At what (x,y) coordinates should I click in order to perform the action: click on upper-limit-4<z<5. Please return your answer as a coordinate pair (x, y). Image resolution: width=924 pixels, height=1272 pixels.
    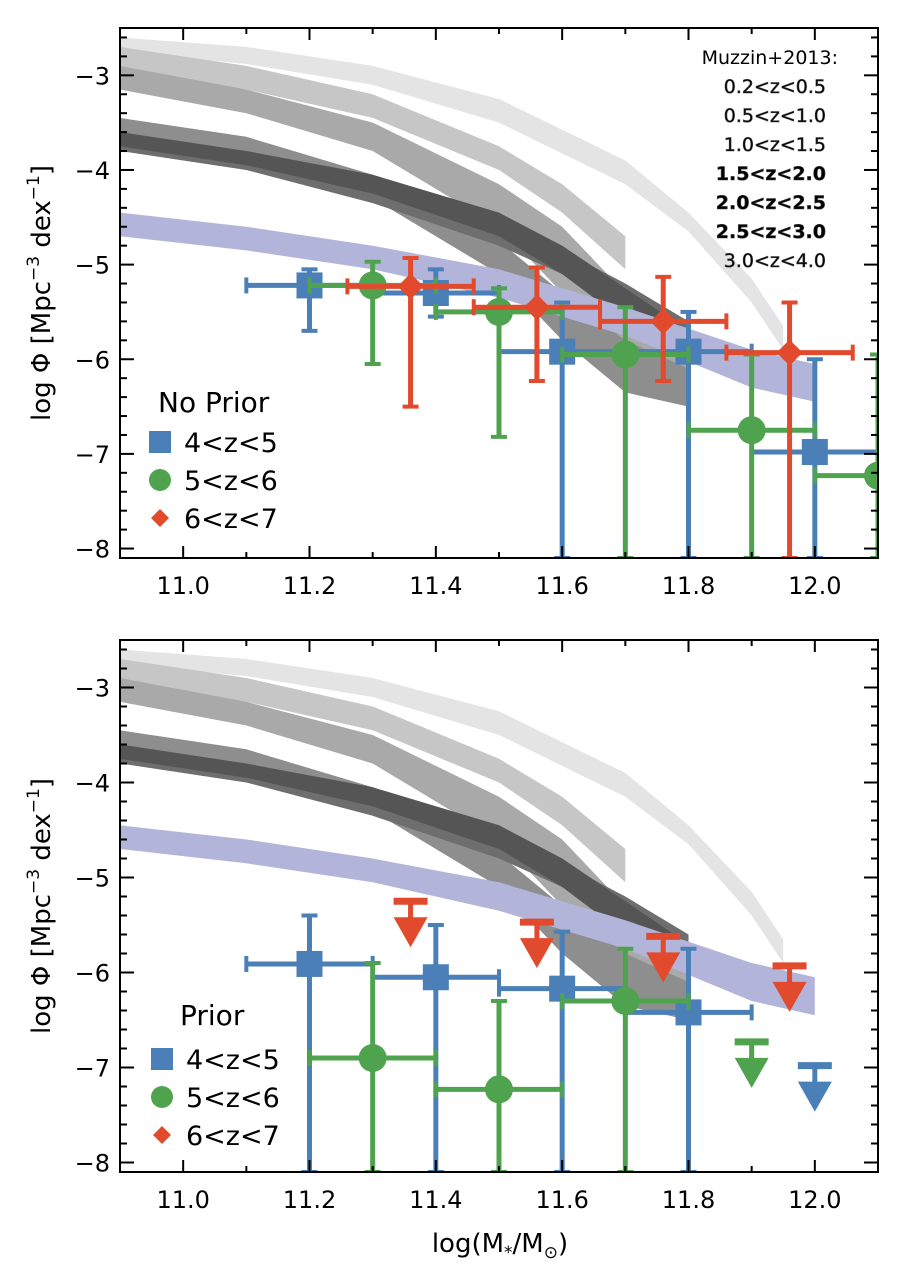
    Looking at the image, I should click on (814, 1087).